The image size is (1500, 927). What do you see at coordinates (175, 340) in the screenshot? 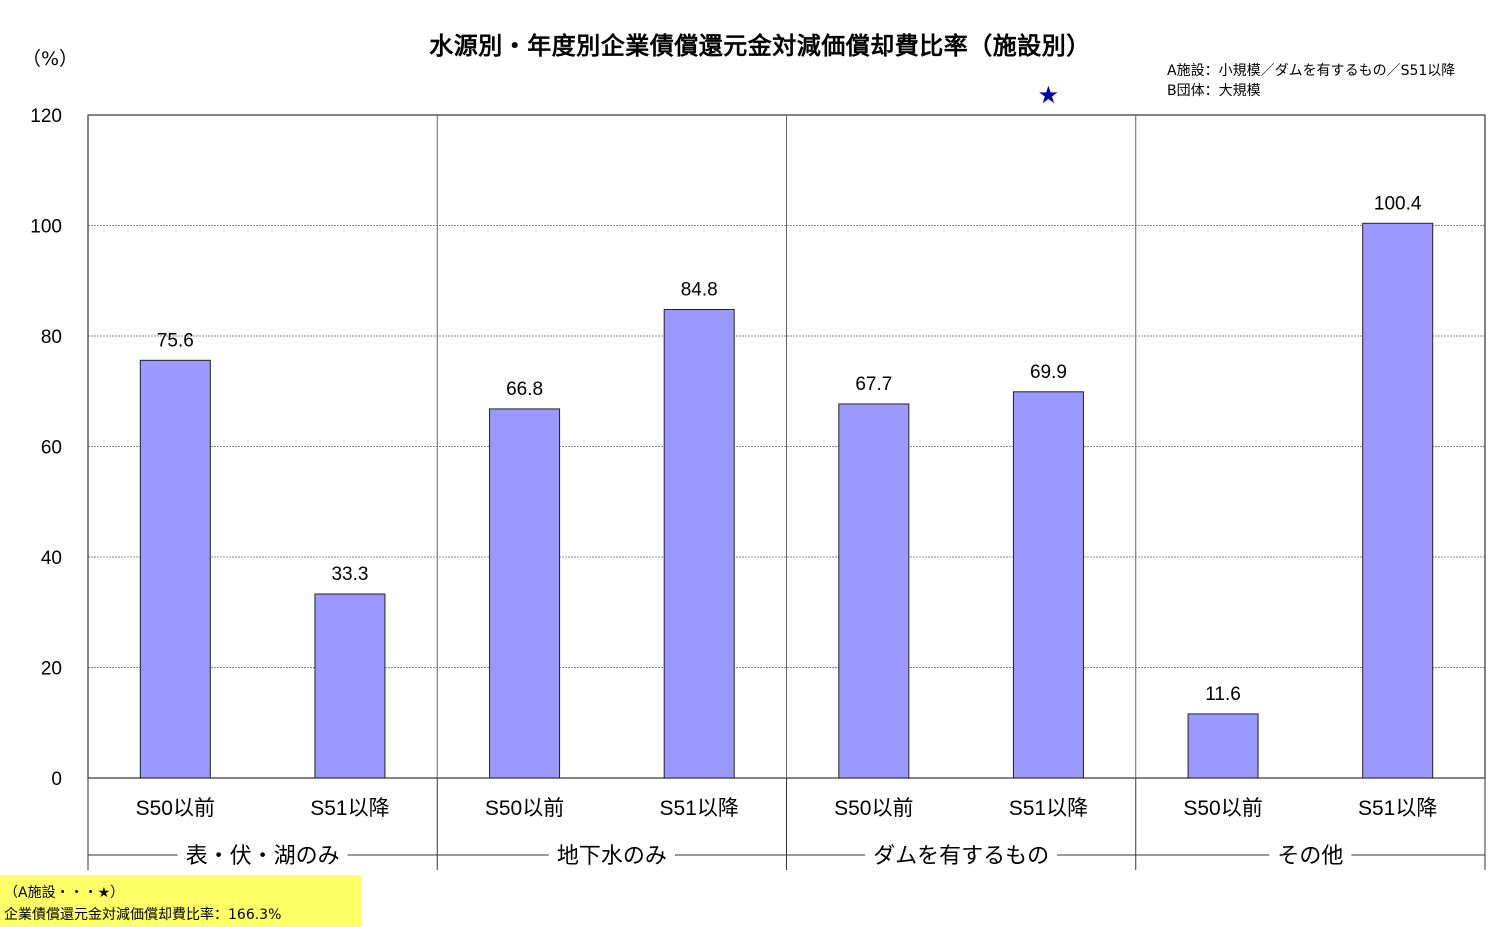
I see `data-label: 75.6` at bounding box center [175, 340].